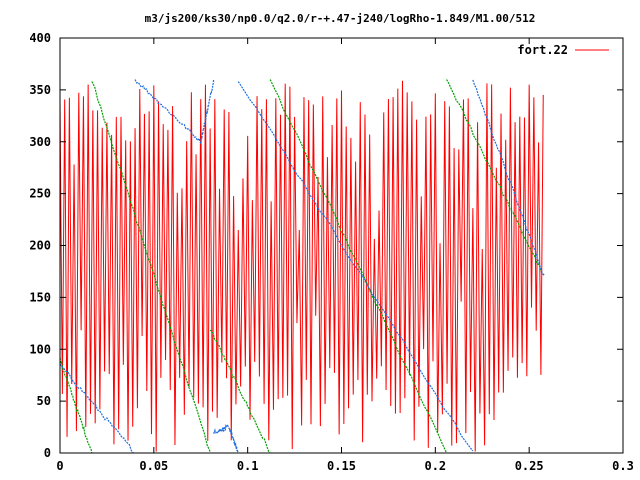  What do you see at coordinates (40, 90) in the screenshot?
I see `y-tick-label: 350` at bounding box center [40, 90].